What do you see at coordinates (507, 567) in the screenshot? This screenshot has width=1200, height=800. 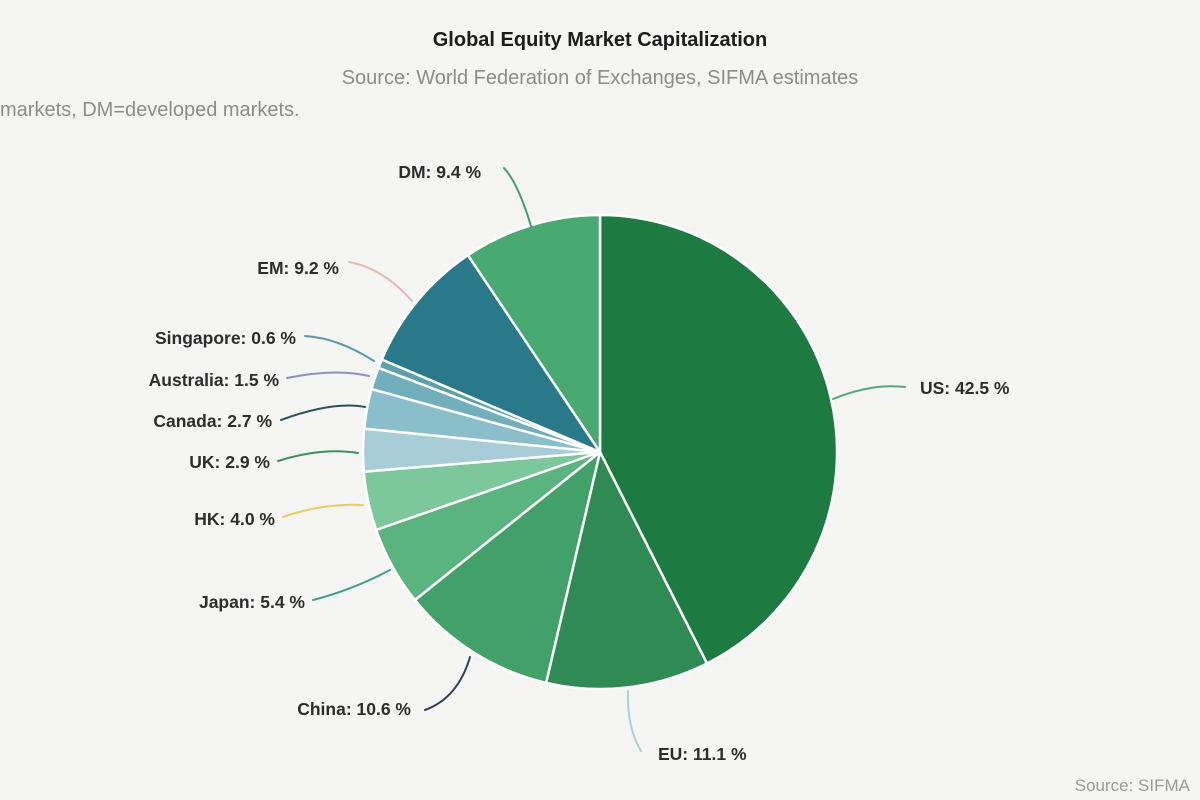 I see `pie-slice-china` at bounding box center [507, 567].